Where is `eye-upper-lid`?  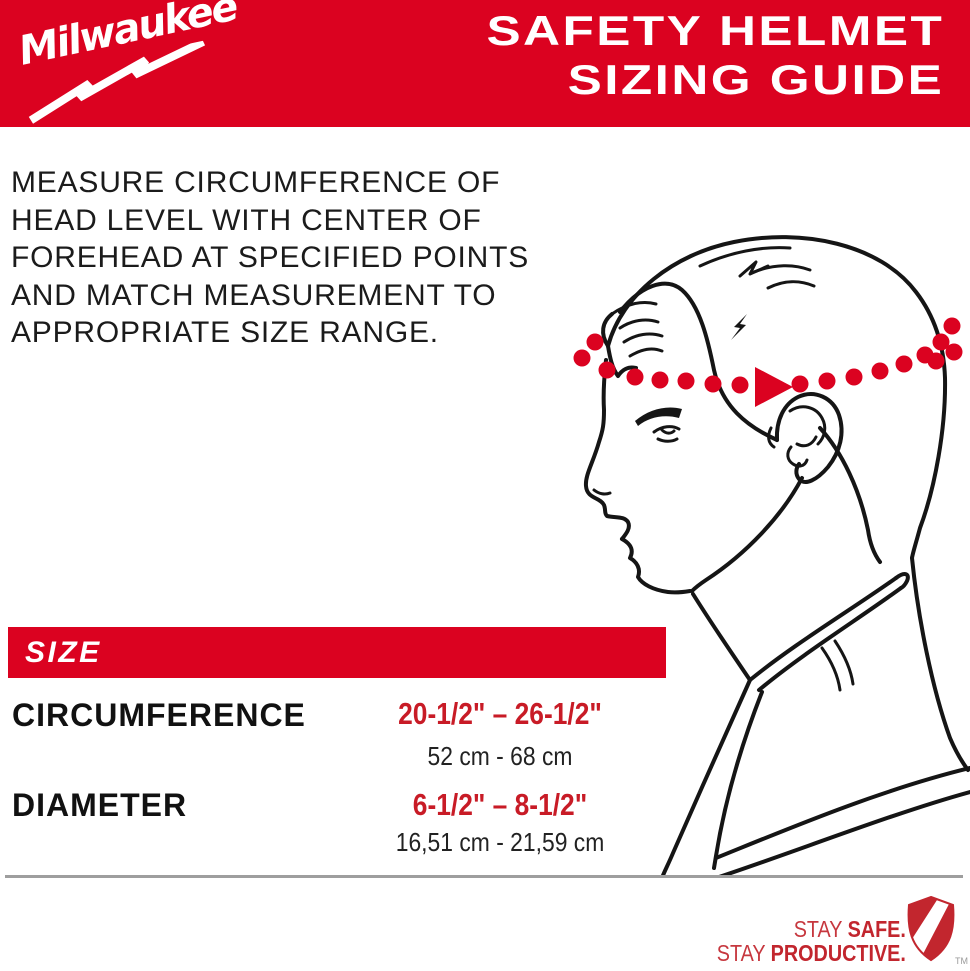
eye-upper-lid is located at coordinates (666, 429).